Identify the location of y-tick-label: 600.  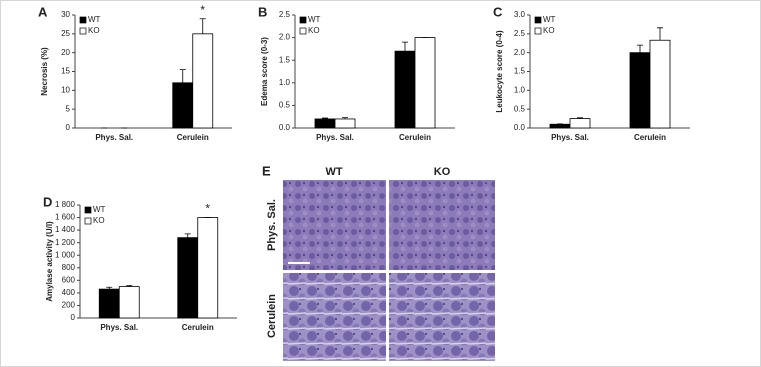
(69, 279).